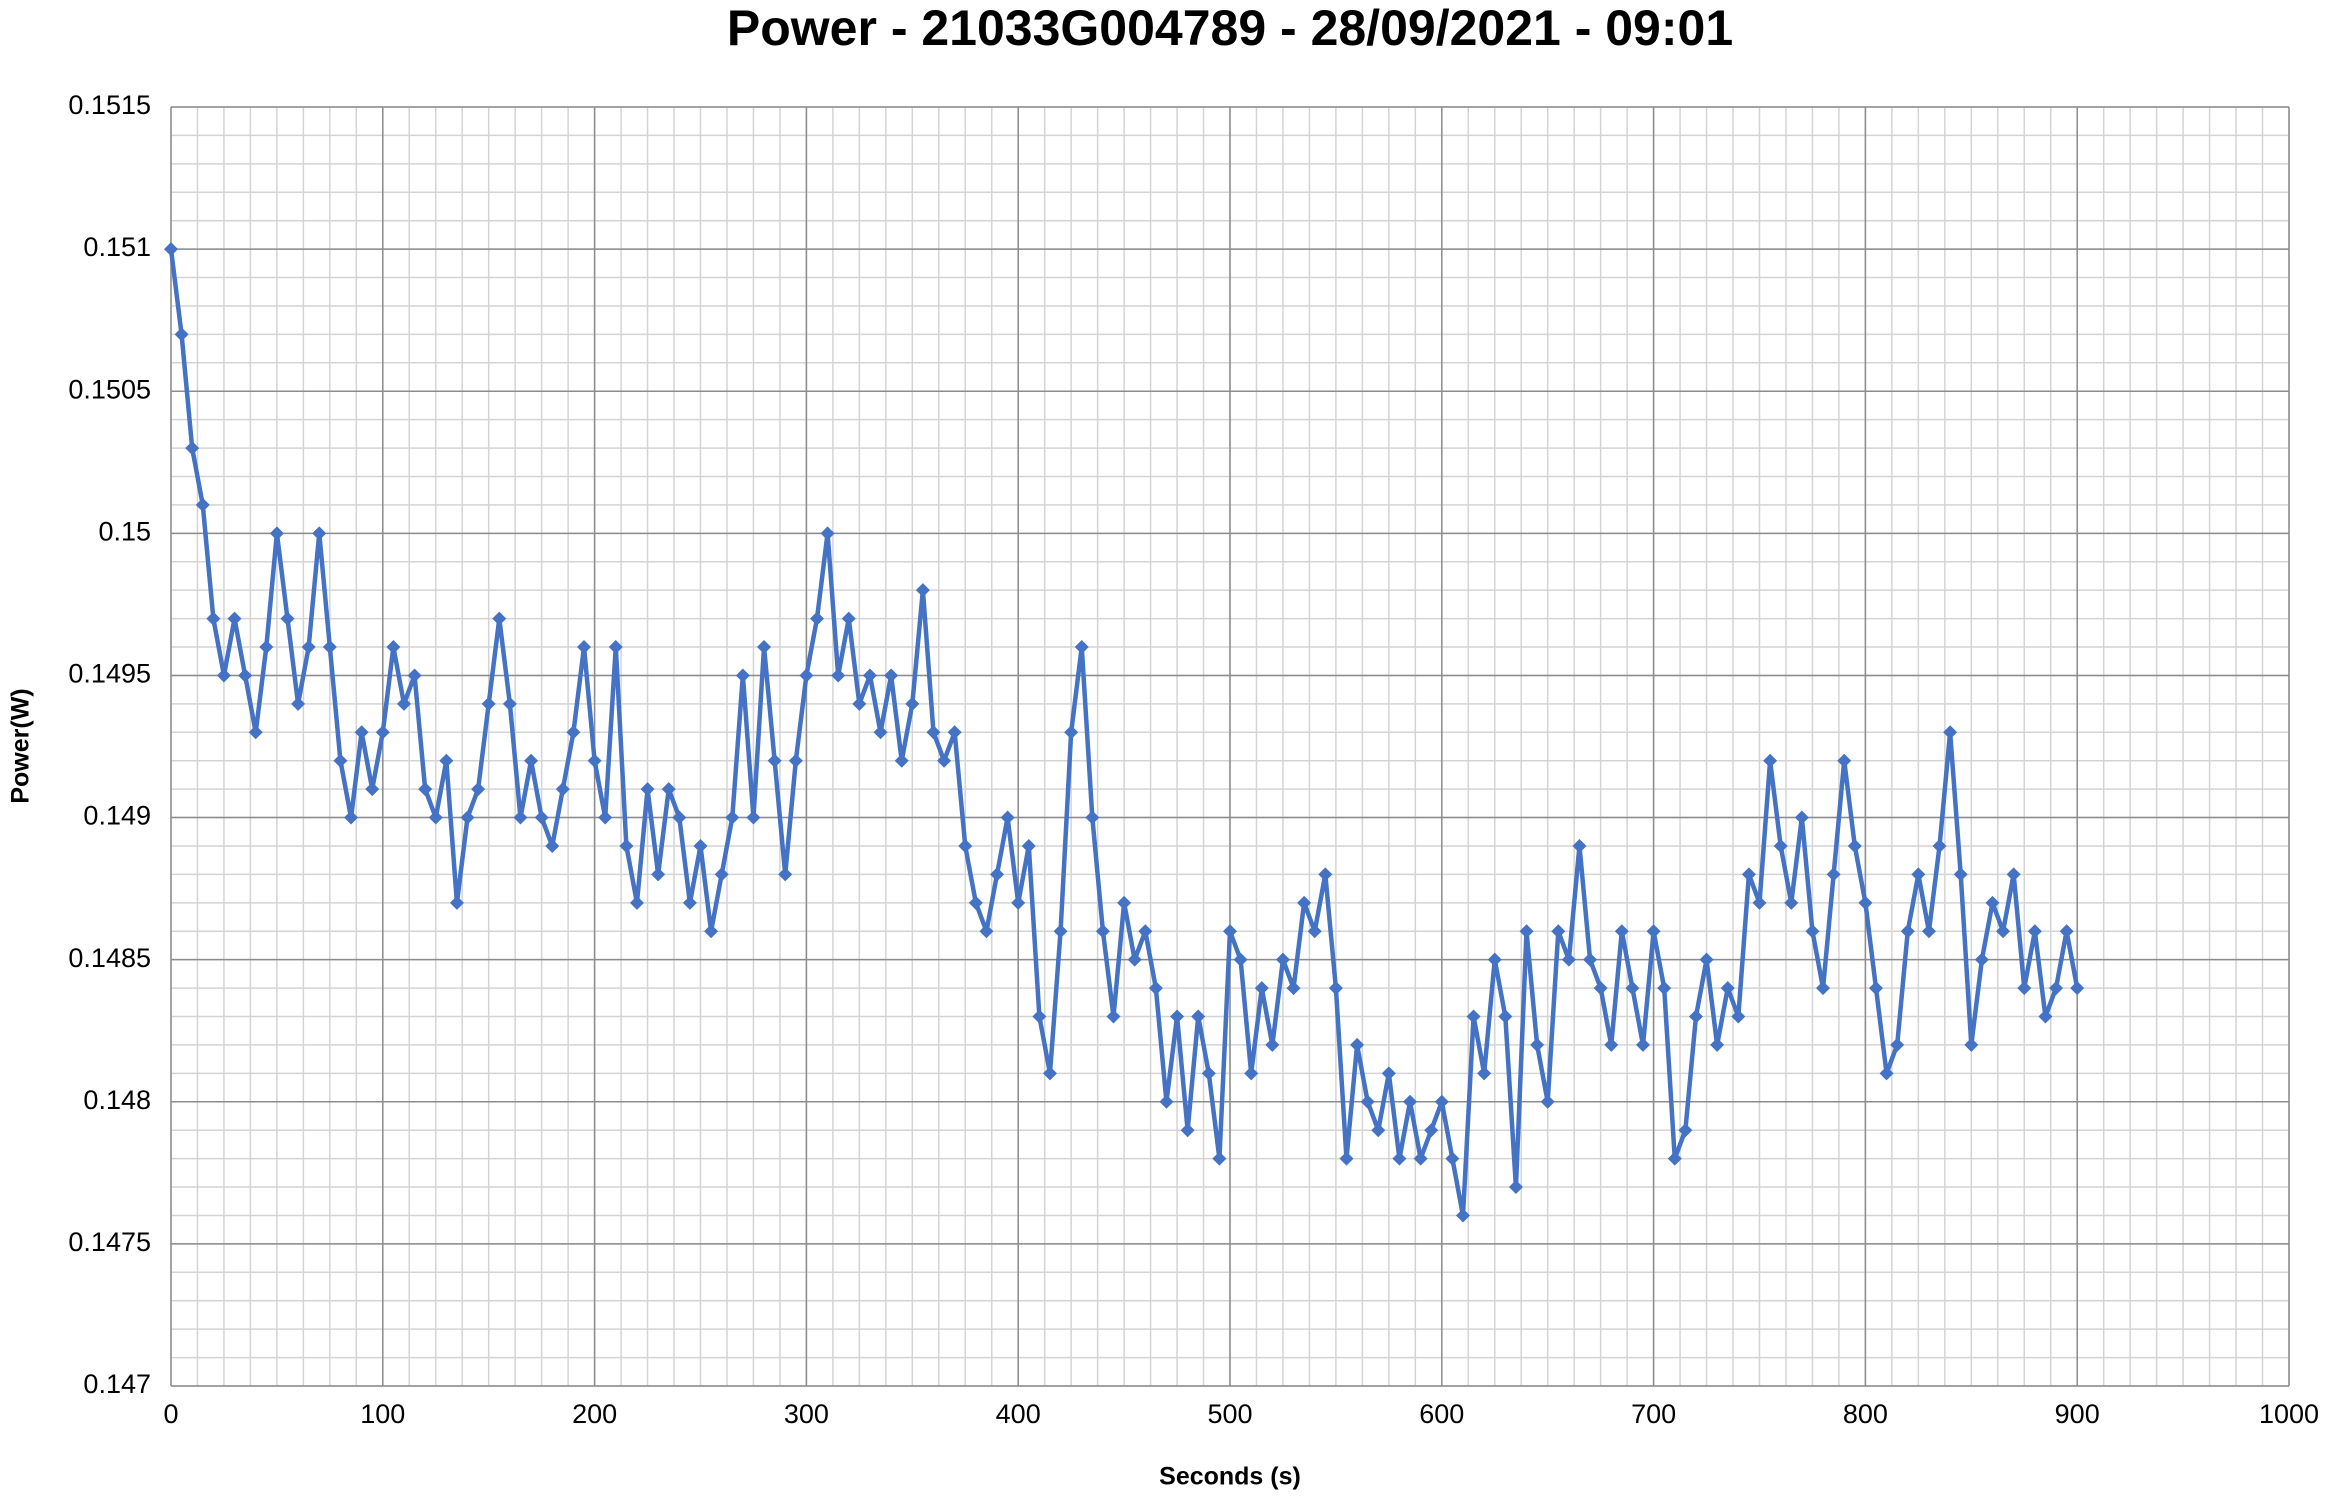 The height and width of the screenshot is (1505, 2331). What do you see at coordinates (124, 531) in the screenshot?
I see `y-tick-label: 0.15` at bounding box center [124, 531].